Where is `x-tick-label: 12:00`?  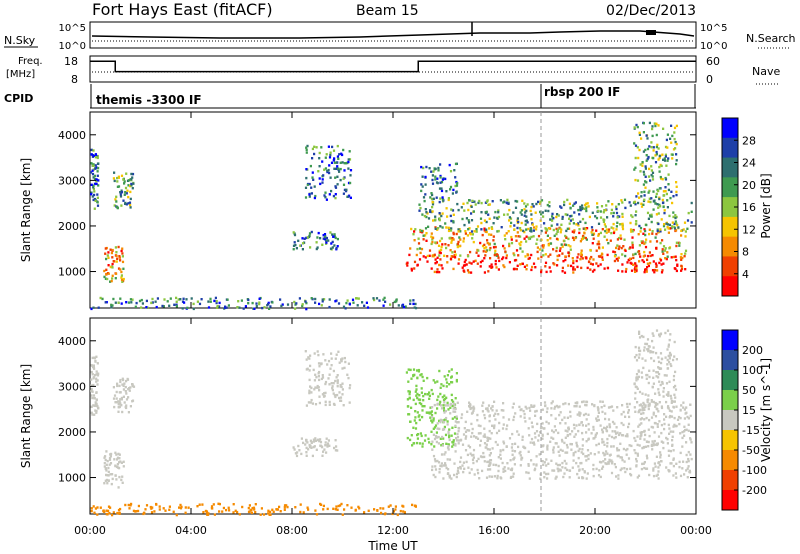
x-tick-label: 12:00 is located at coordinates (393, 530).